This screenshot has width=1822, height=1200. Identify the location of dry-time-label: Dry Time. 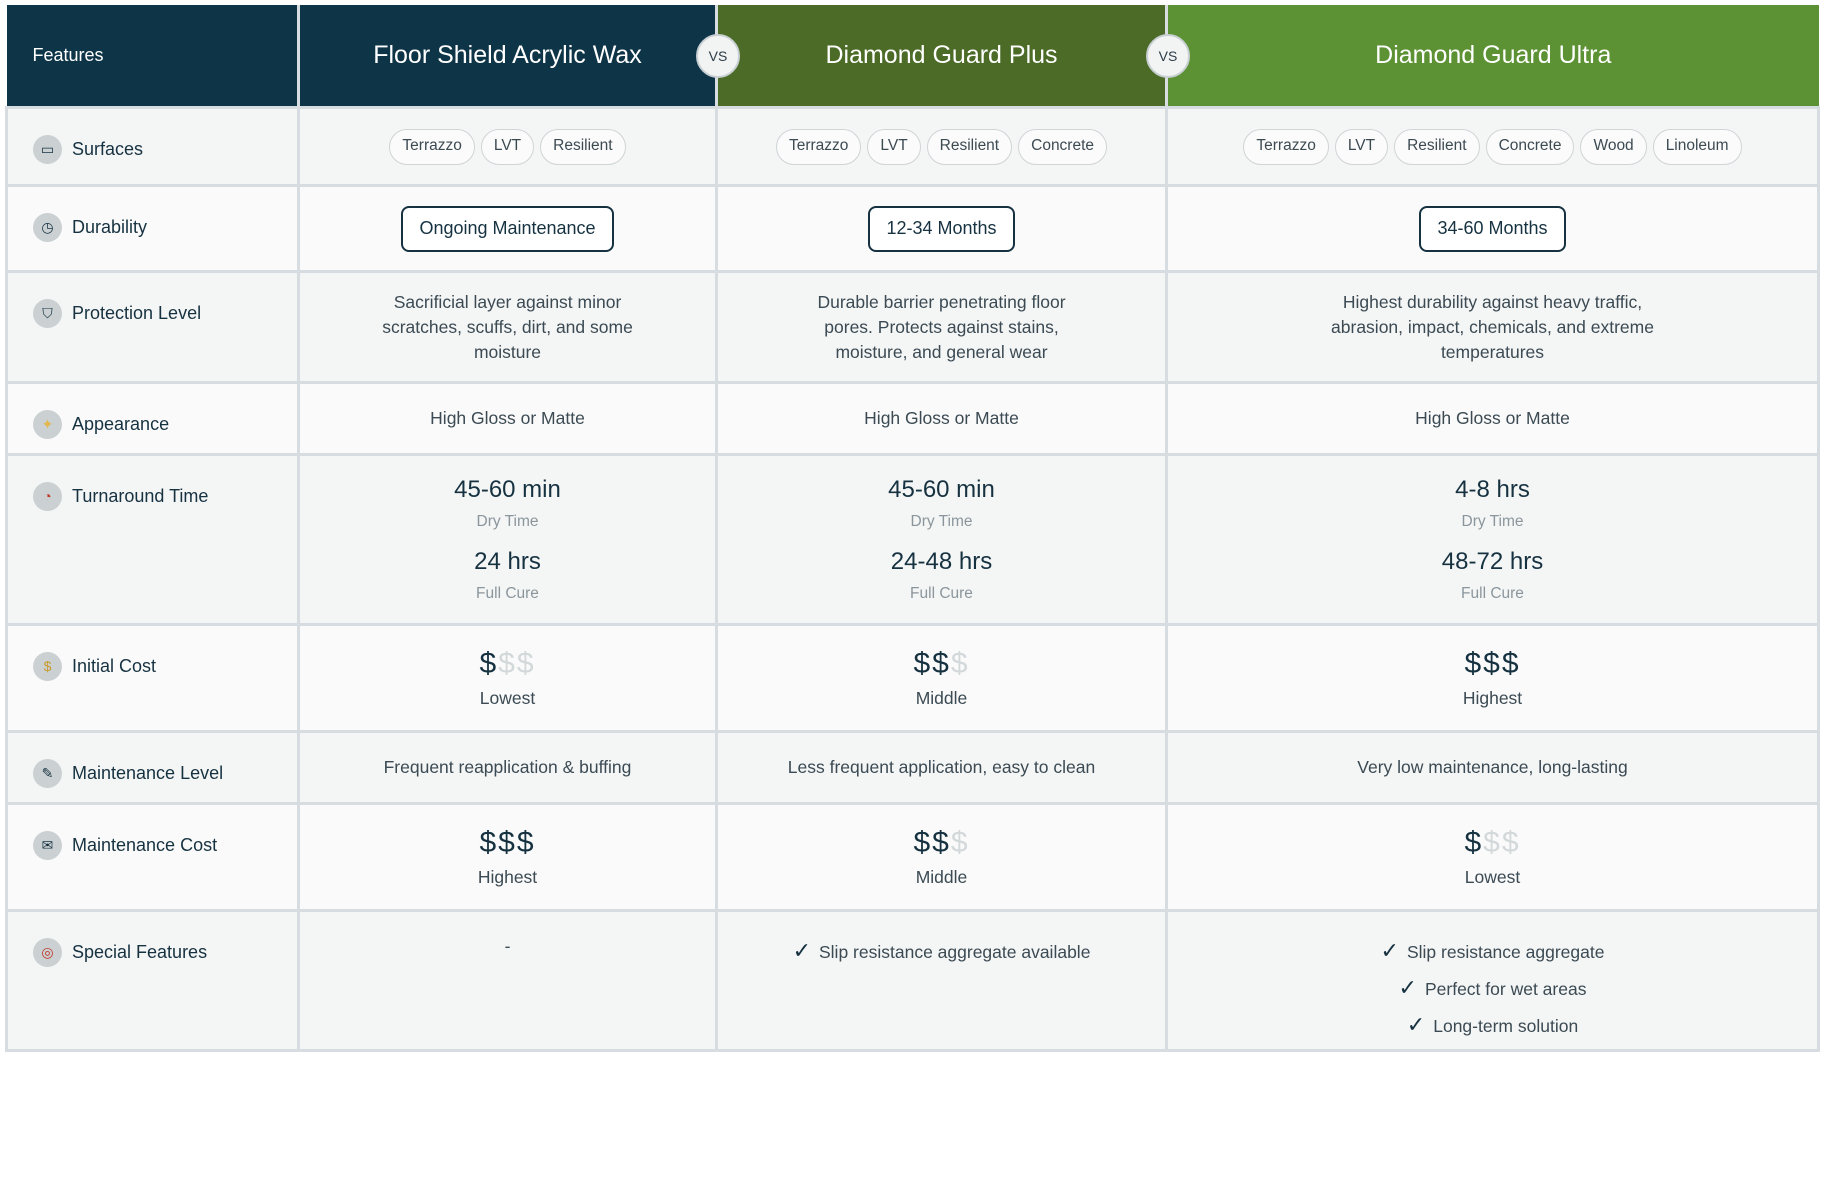
(1492, 521).